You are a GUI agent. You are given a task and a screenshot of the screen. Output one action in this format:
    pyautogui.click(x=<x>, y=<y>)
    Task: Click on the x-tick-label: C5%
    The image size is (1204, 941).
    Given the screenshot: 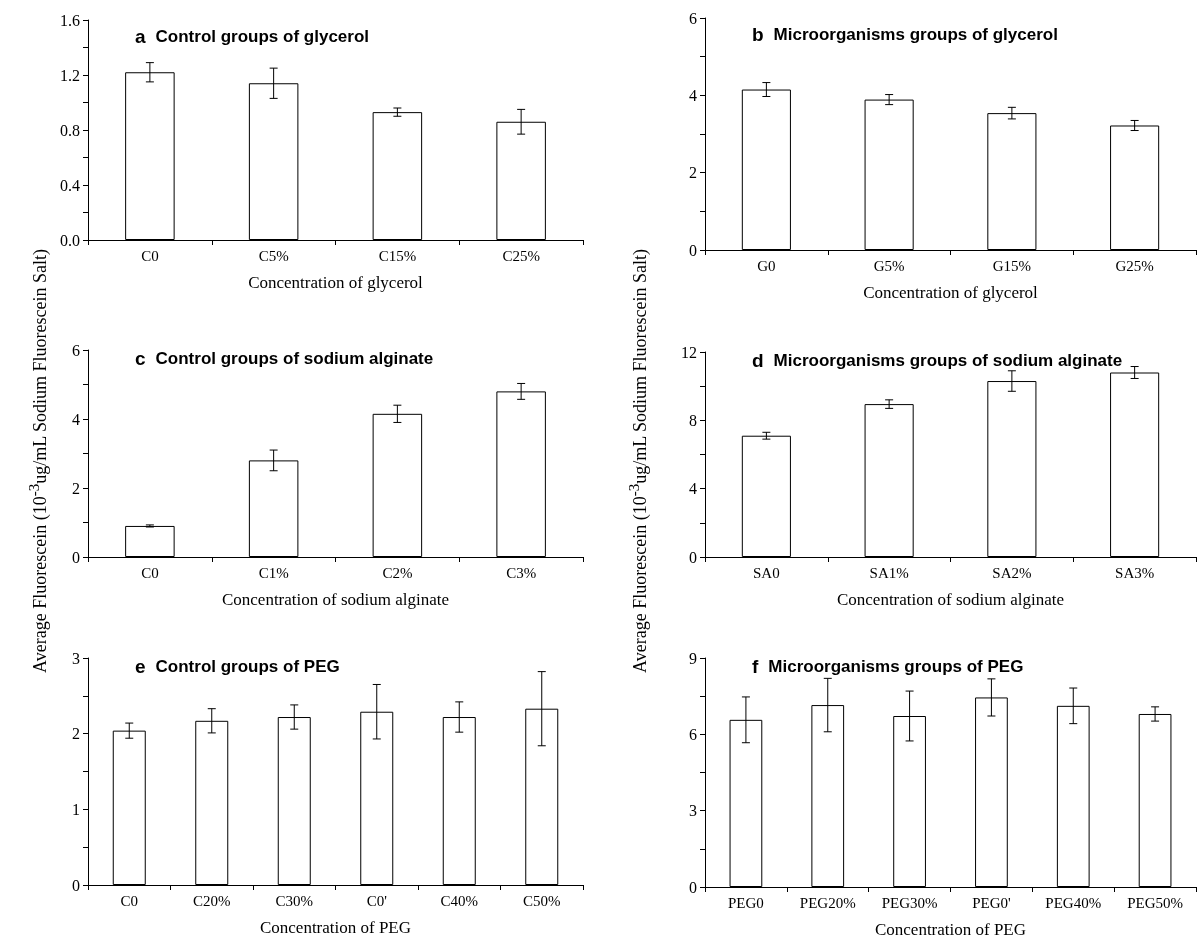 What is the action you would take?
    pyautogui.click(x=273, y=255)
    